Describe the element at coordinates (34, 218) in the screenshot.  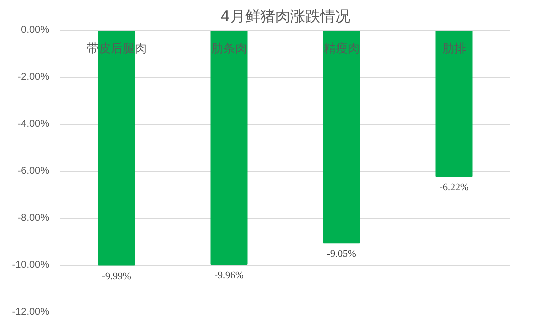
I see `y-tick-label: -8.00%` at that location.